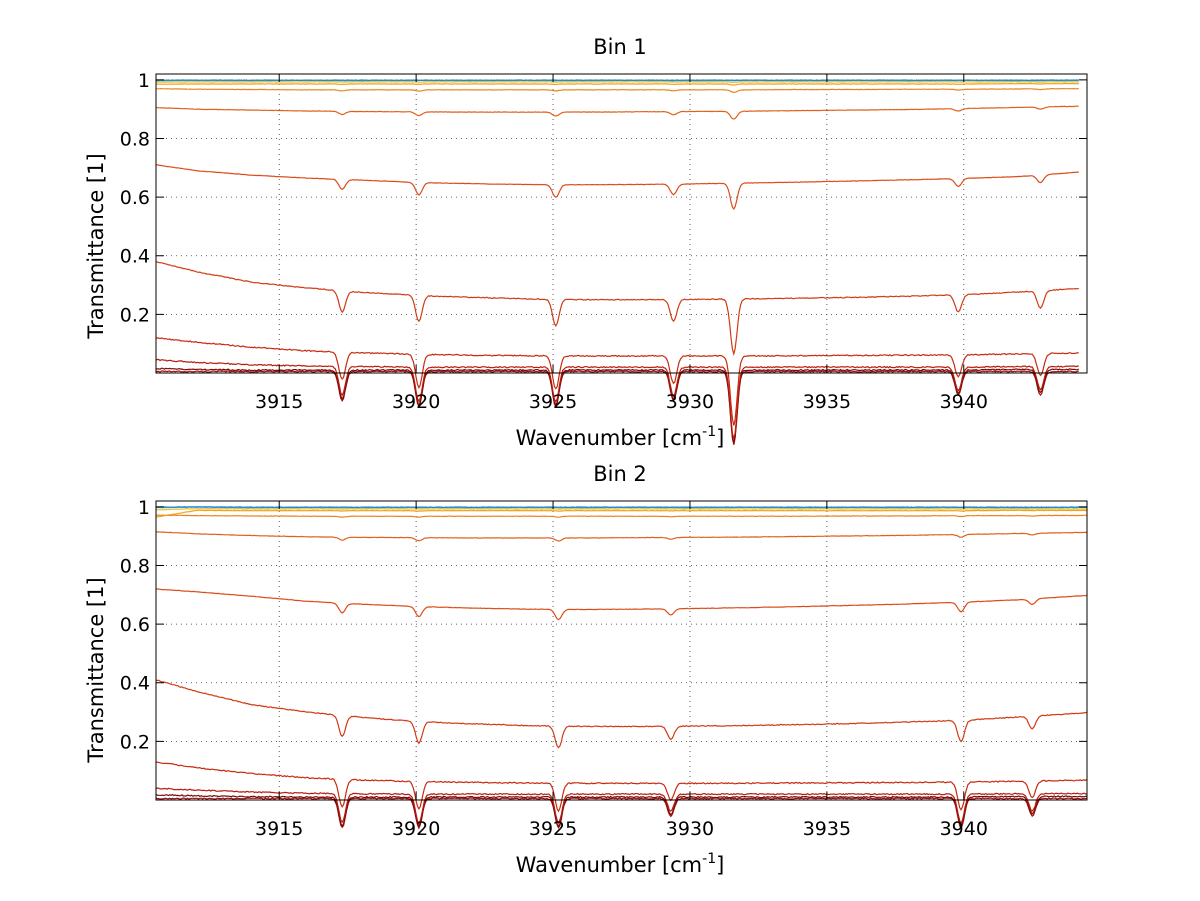  What do you see at coordinates (620, 47) in the screenshot?
I see `subplot-title: Bin 1` at bounding box center [620, 47].